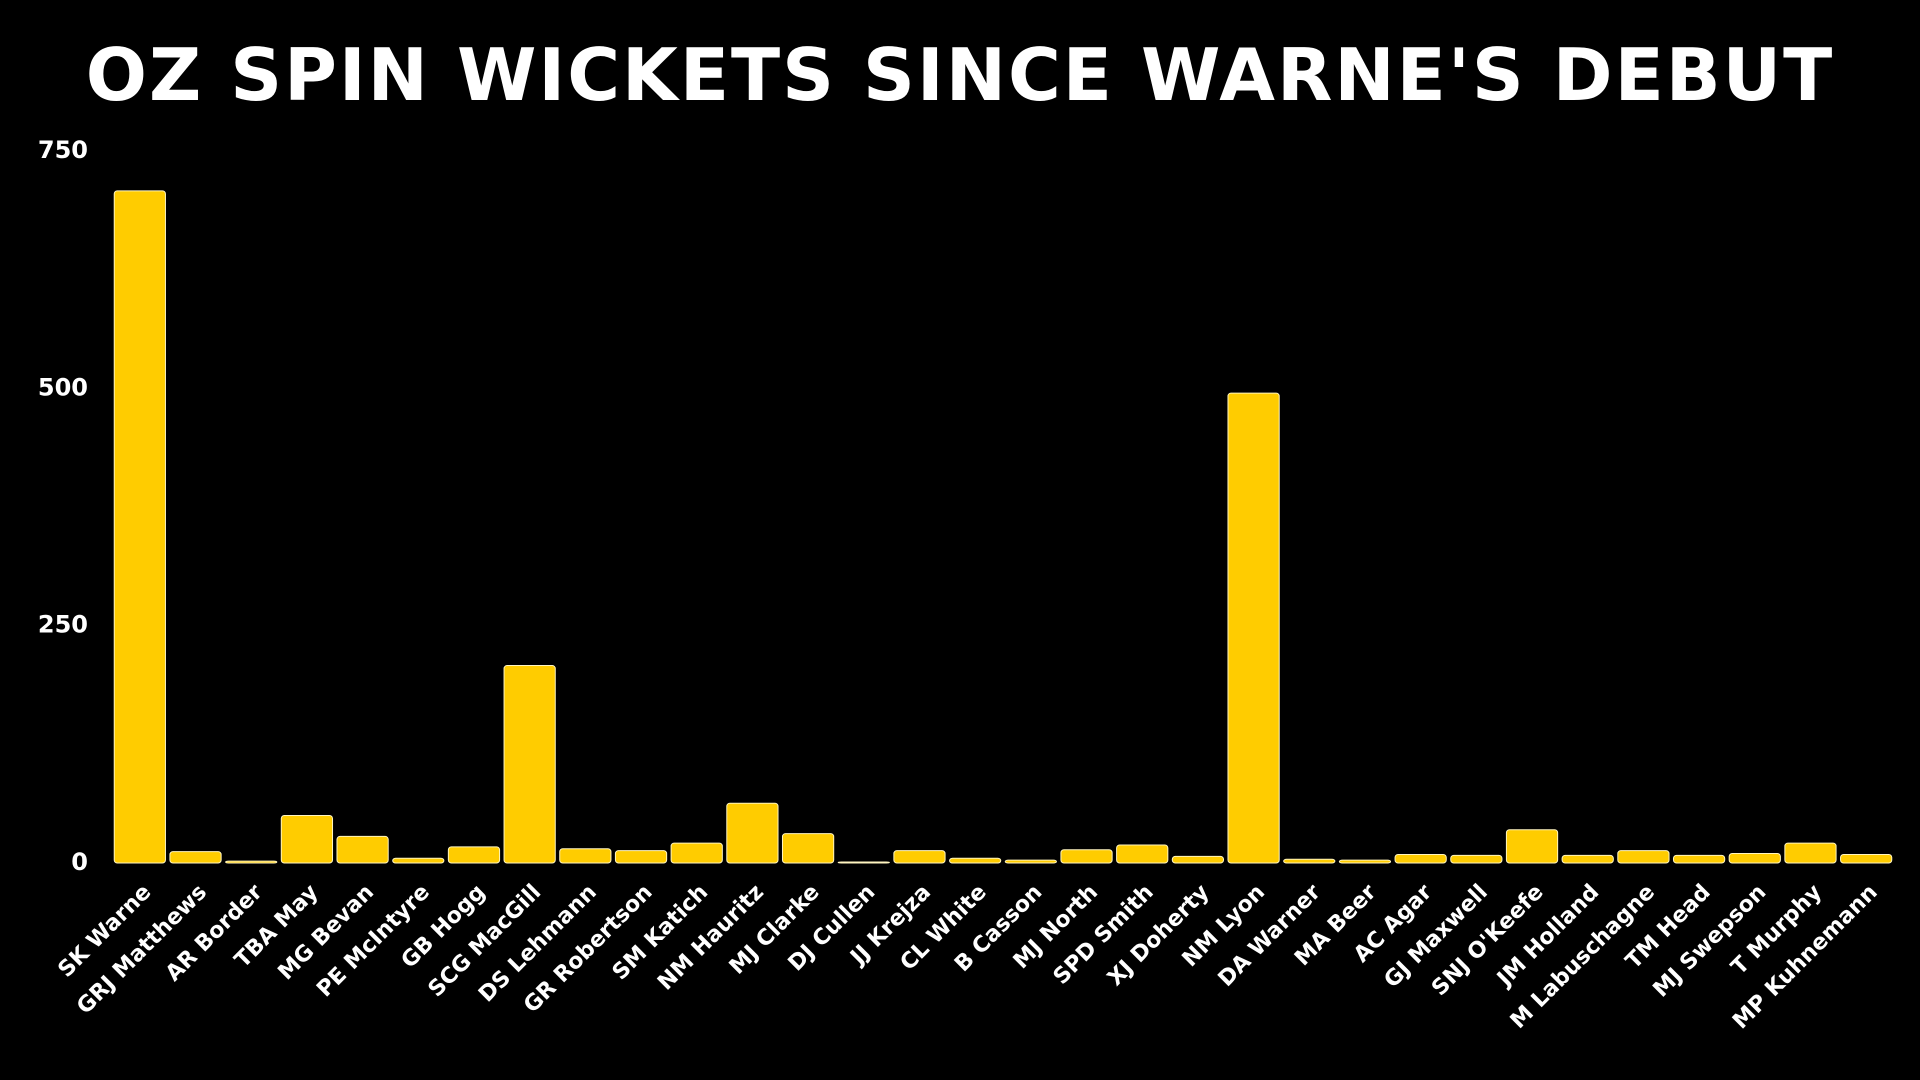 The width and height of the screenshot is (1920, 1080). Describe the element at coordinates (79, 862) in the screenshot. I see `y-tick-label: 0` at that location.